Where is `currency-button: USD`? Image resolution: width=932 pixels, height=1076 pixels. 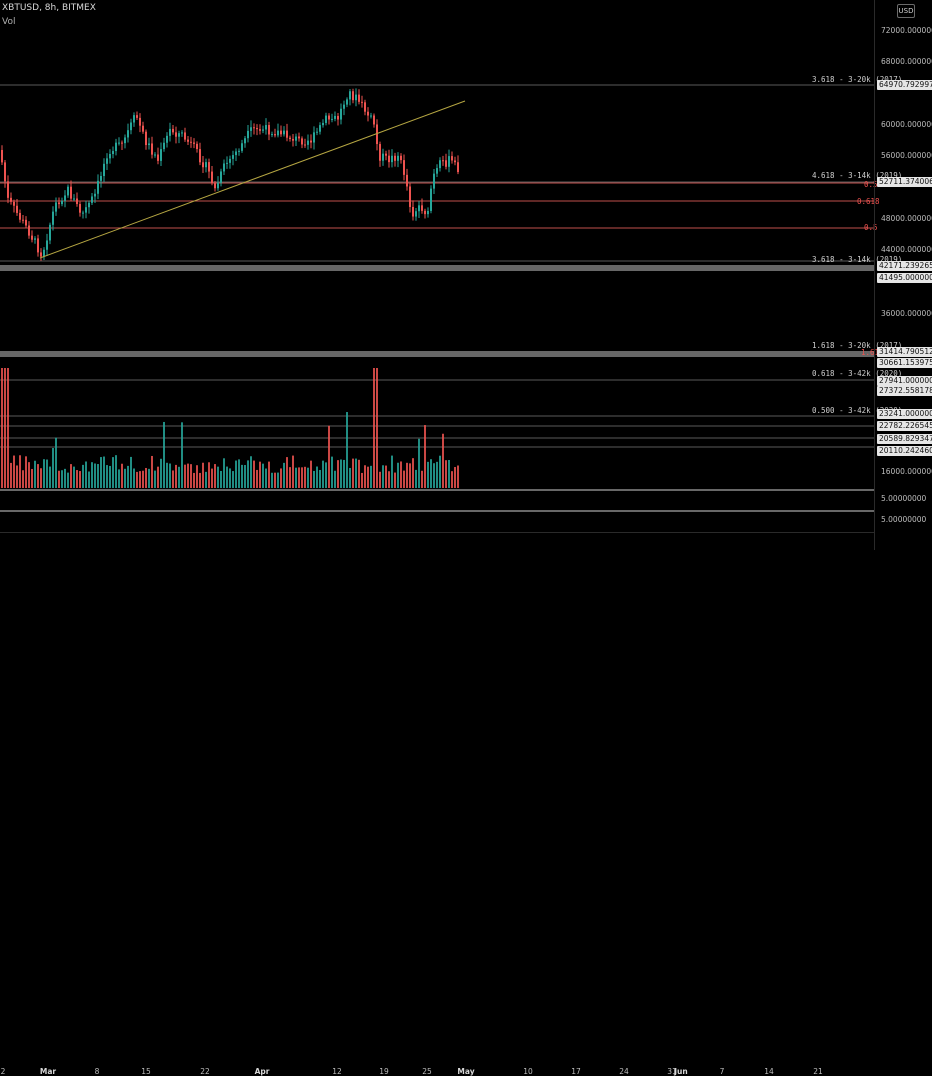 currency-button: USD is located at coordinates (906, 11).